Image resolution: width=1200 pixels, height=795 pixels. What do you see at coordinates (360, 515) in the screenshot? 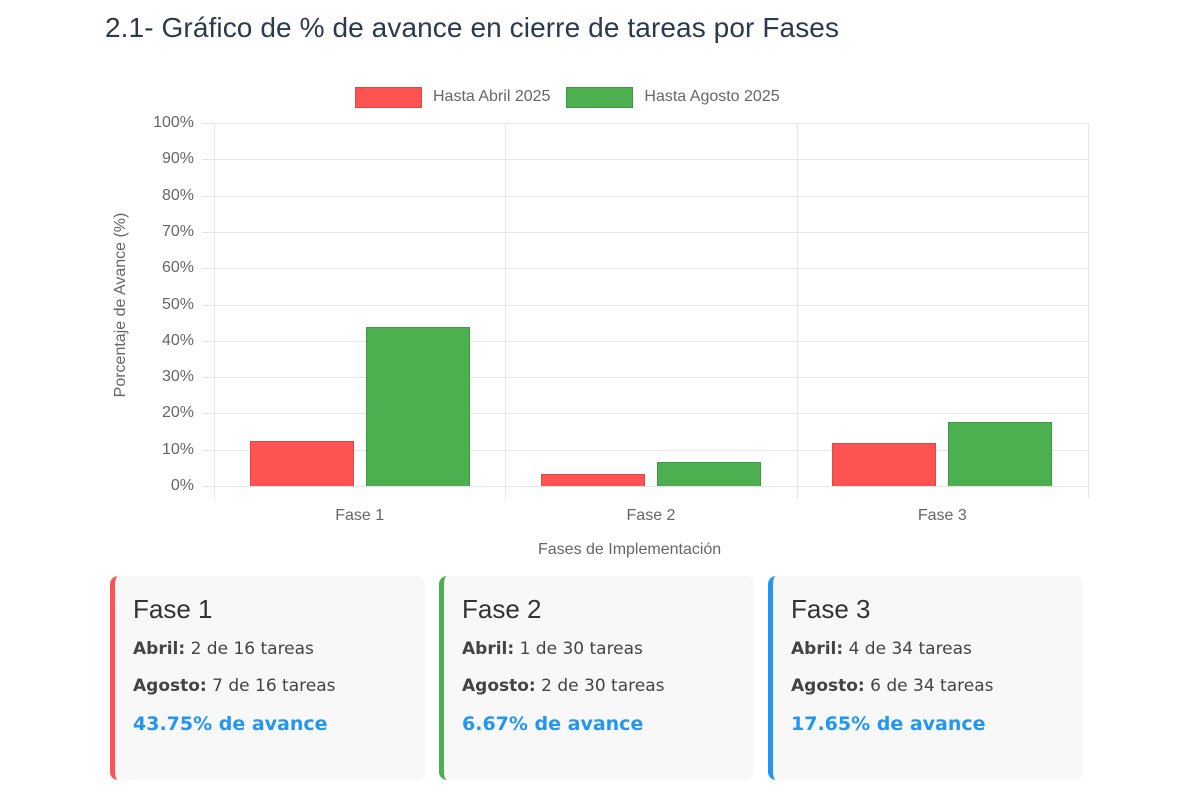
I see `x-tick-label: Fase 1` at bounding box center [360, 515].